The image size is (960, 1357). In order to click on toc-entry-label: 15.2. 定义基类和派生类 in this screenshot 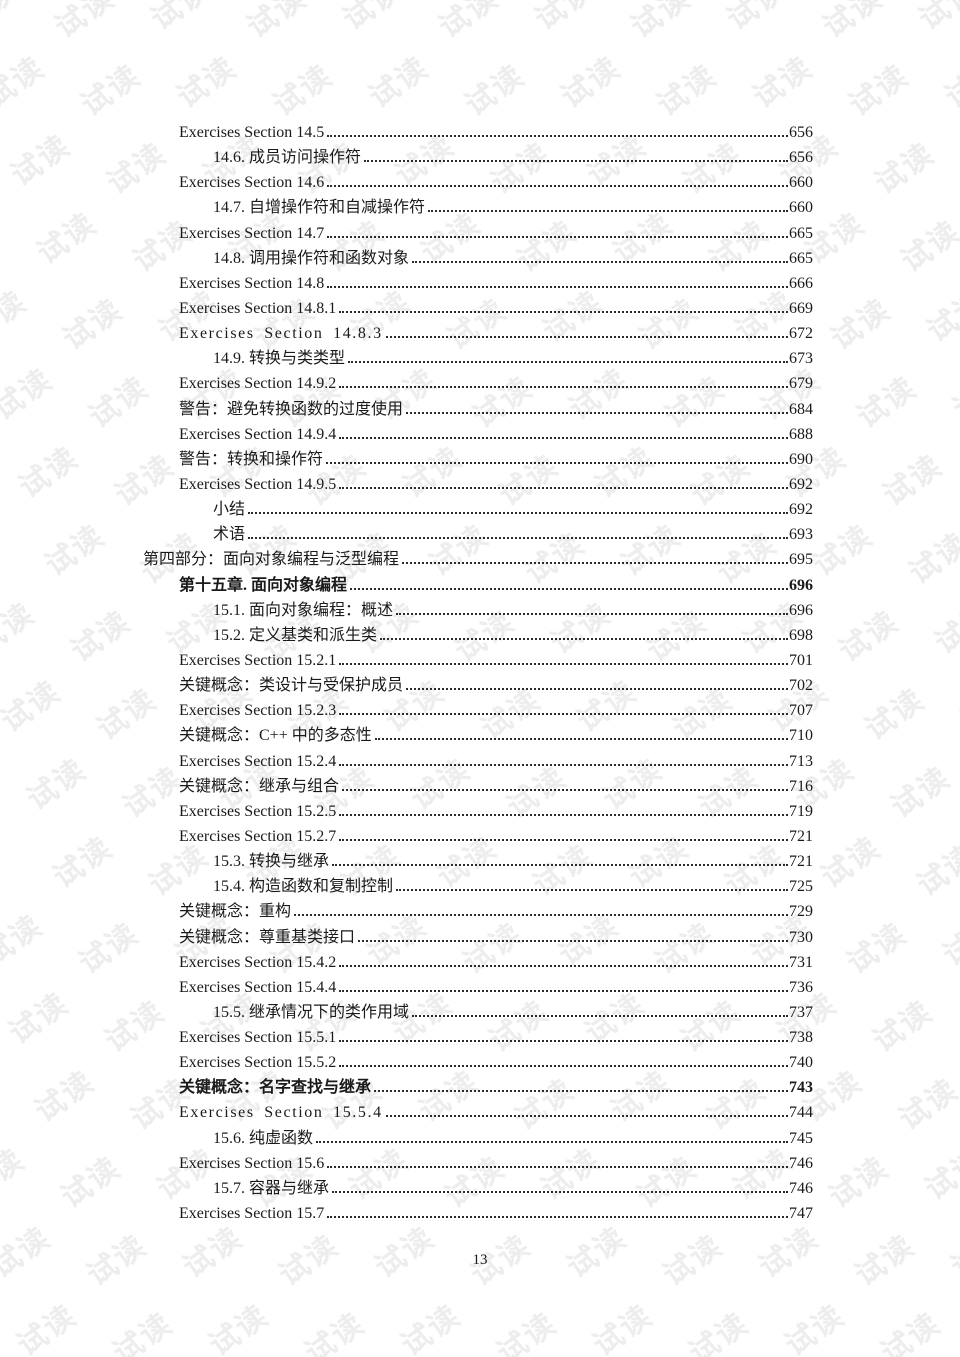, I will do `click(295, 635)`.